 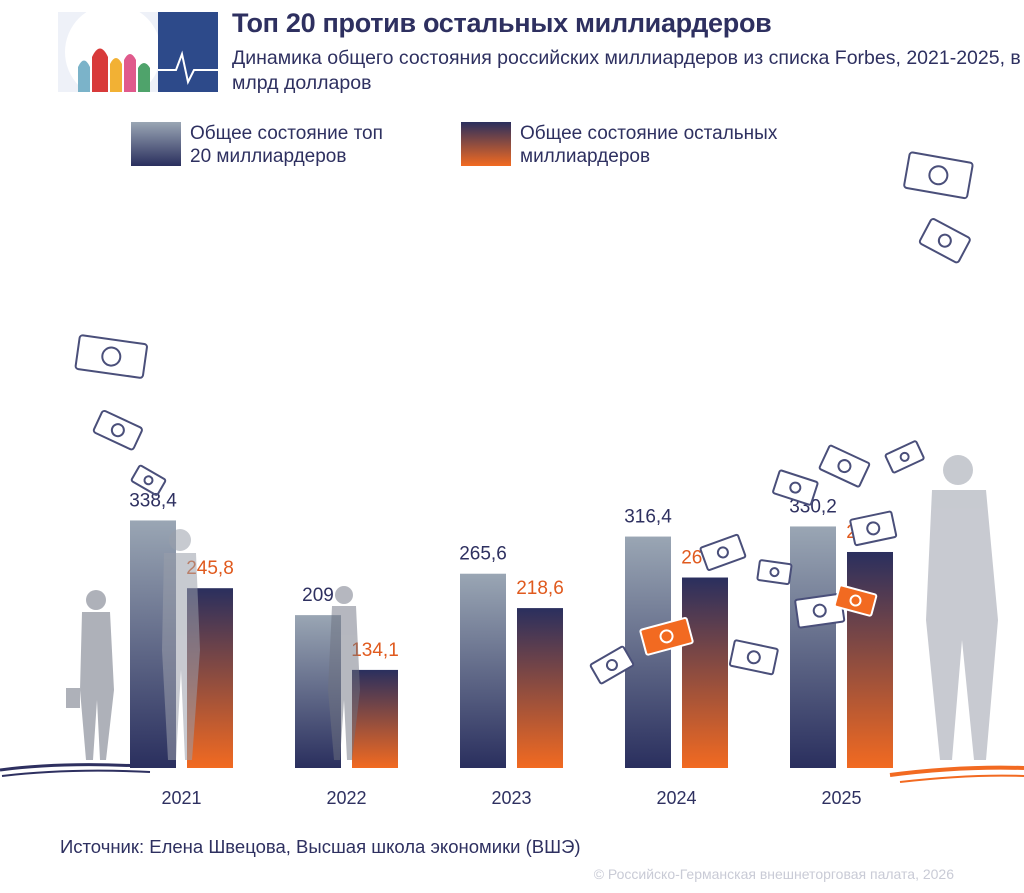 What do you see at coordinates (156, 144) in the screenshot?
I see `legend-swatch-top20` at bounding box center [156, 144].